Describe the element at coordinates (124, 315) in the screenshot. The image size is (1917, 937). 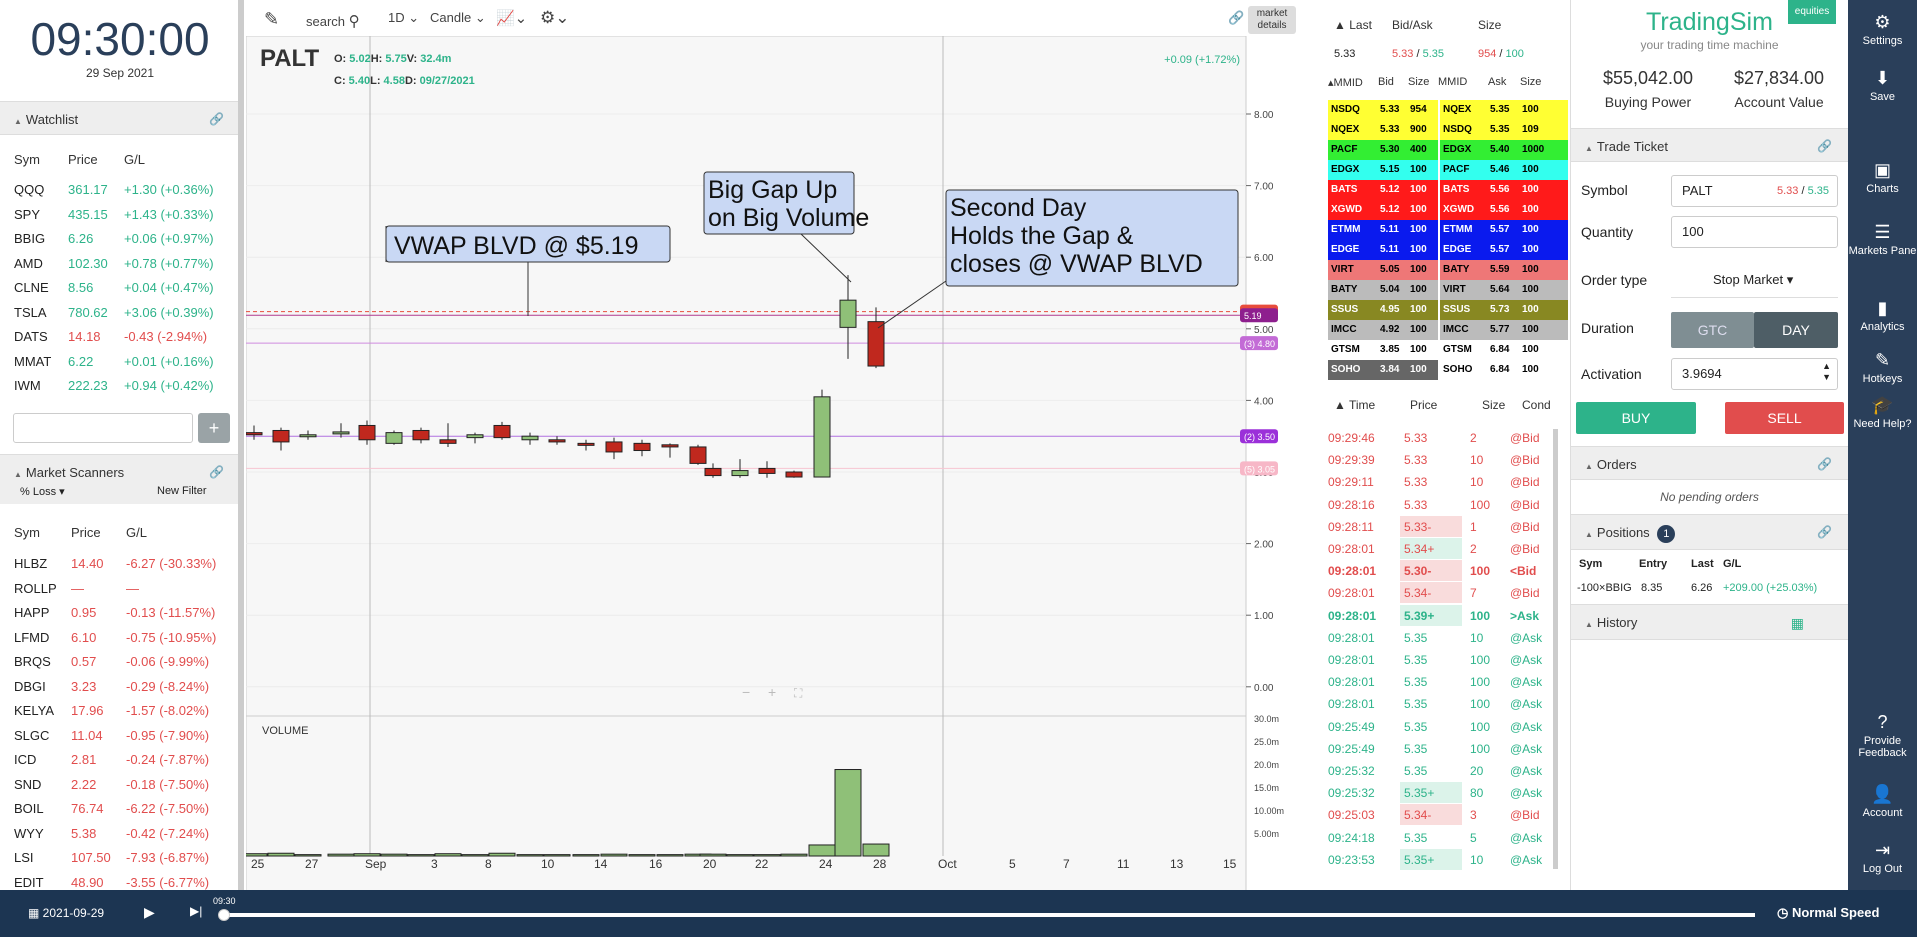
I see `watchlist-row: TSLA 780.62 +3.06 (+0.39%)` at that location.